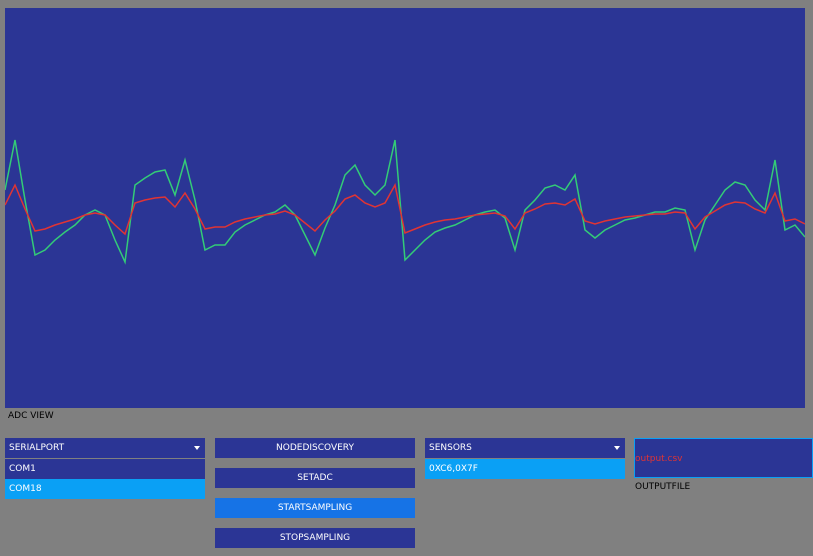  What do you see at coordinates (723, 458) in the screenshot?
I see `output-file-field: output.csv` at bounding box center [723, 458].